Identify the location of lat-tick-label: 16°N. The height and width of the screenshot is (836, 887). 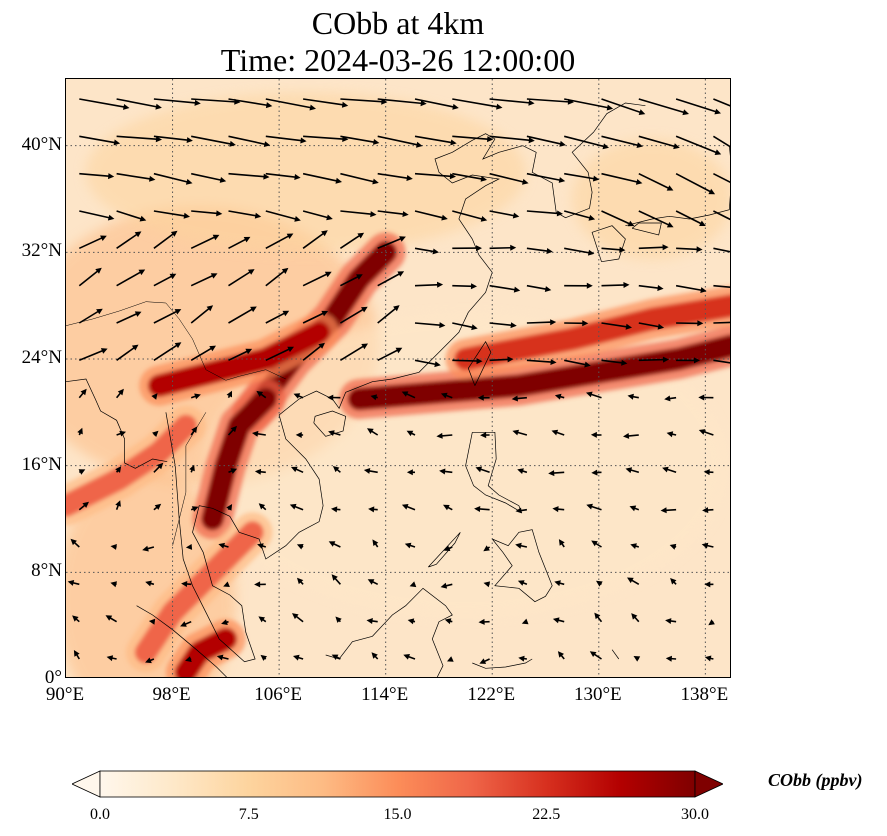
(41, 464).